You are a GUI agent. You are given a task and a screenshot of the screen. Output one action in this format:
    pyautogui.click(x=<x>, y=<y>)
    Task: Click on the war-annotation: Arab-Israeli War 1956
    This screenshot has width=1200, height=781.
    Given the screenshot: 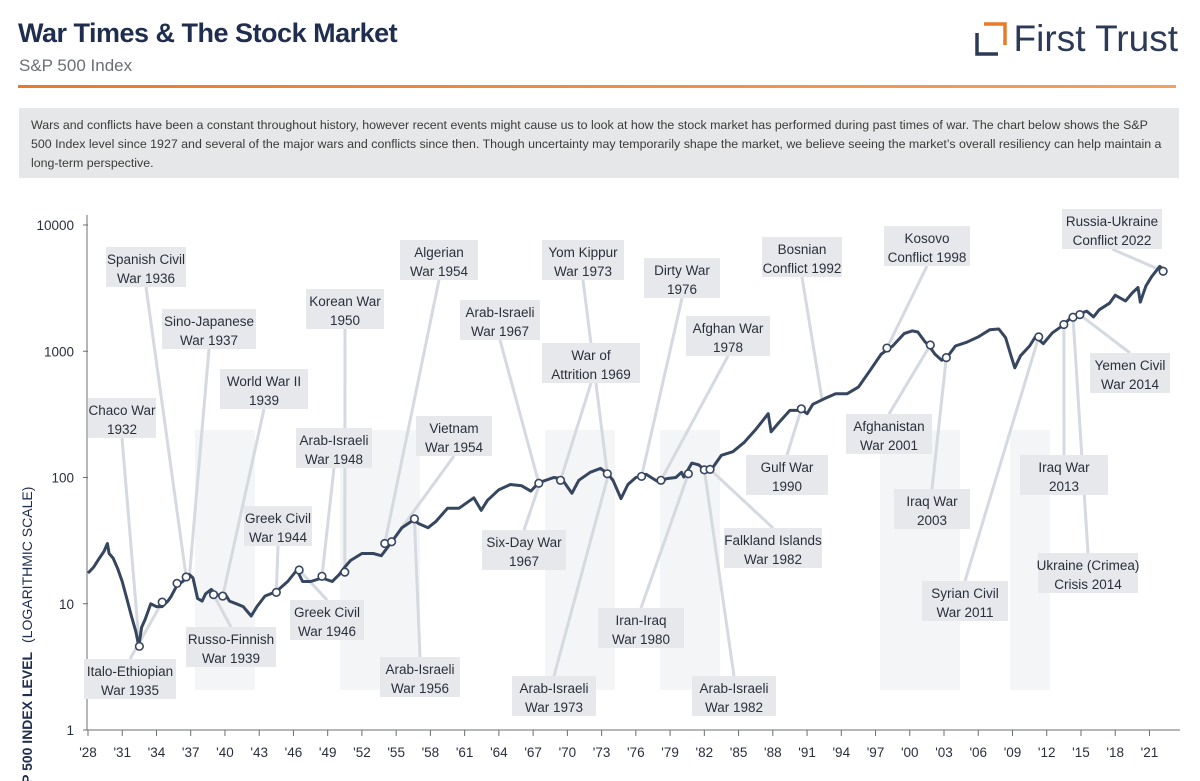 What is the action you would take?
    pyautogui.click(x=420, y=677)
    